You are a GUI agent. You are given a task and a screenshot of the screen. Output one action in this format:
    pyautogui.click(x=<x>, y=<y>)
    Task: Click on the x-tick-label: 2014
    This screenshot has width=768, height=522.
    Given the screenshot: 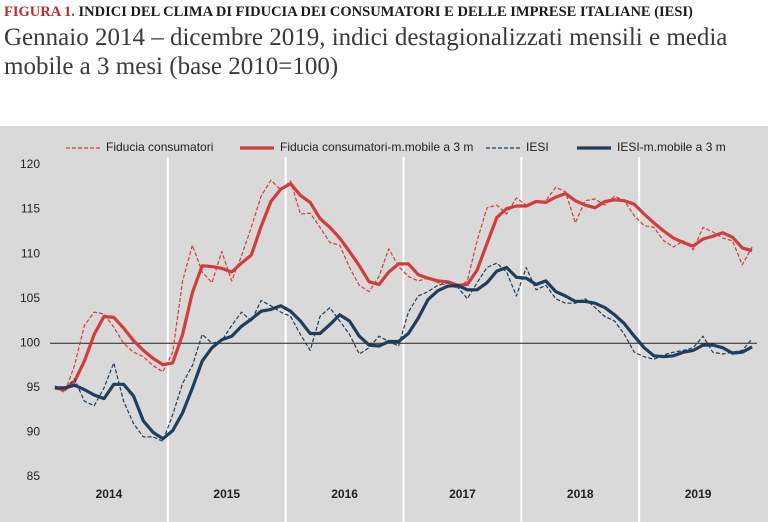 What is the action you would take?
    pyautogui.click(x=109, y=494)
    